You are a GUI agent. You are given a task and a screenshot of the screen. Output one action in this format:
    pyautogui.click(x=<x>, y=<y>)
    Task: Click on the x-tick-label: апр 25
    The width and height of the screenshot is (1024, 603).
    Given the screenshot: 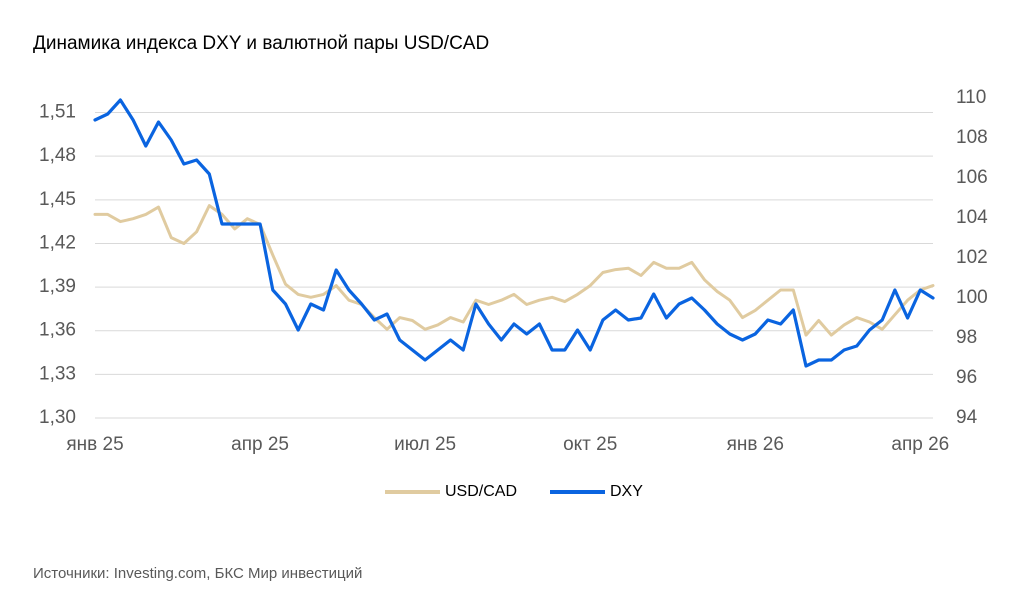 What is the action you would take?
    pyautogui.click(x=260, y=444)
    